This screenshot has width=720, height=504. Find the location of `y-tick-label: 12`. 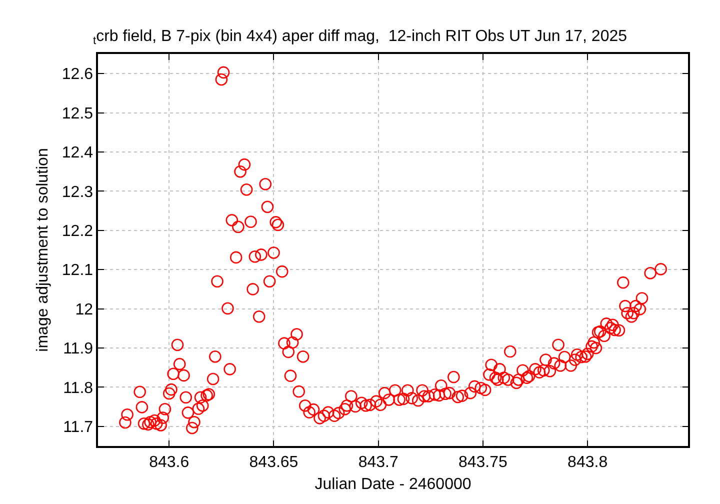

y-tick-label: 12 is located at coordinates (84, 309).